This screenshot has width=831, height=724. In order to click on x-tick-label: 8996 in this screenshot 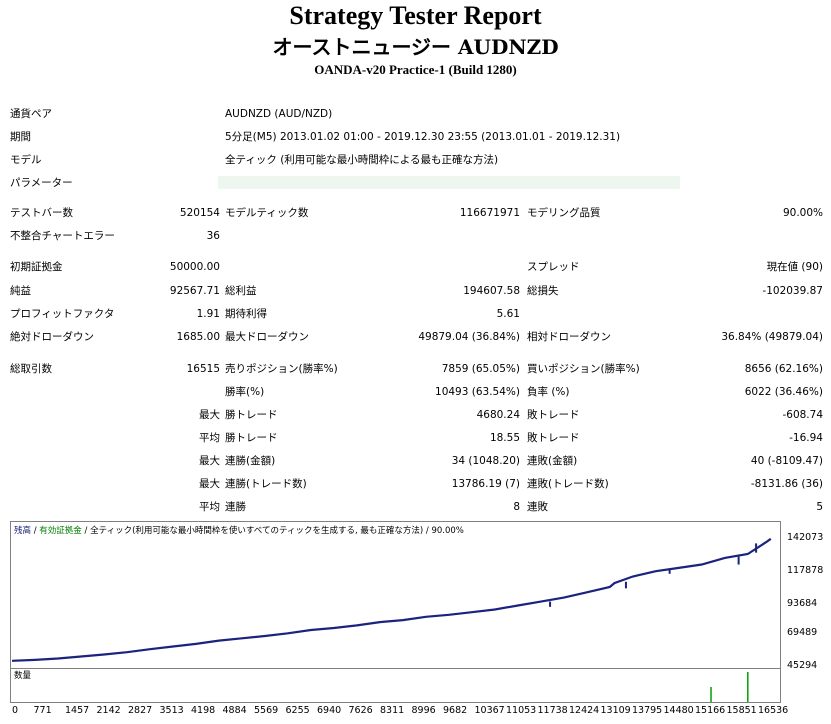, I will do `click(423, 710)`.